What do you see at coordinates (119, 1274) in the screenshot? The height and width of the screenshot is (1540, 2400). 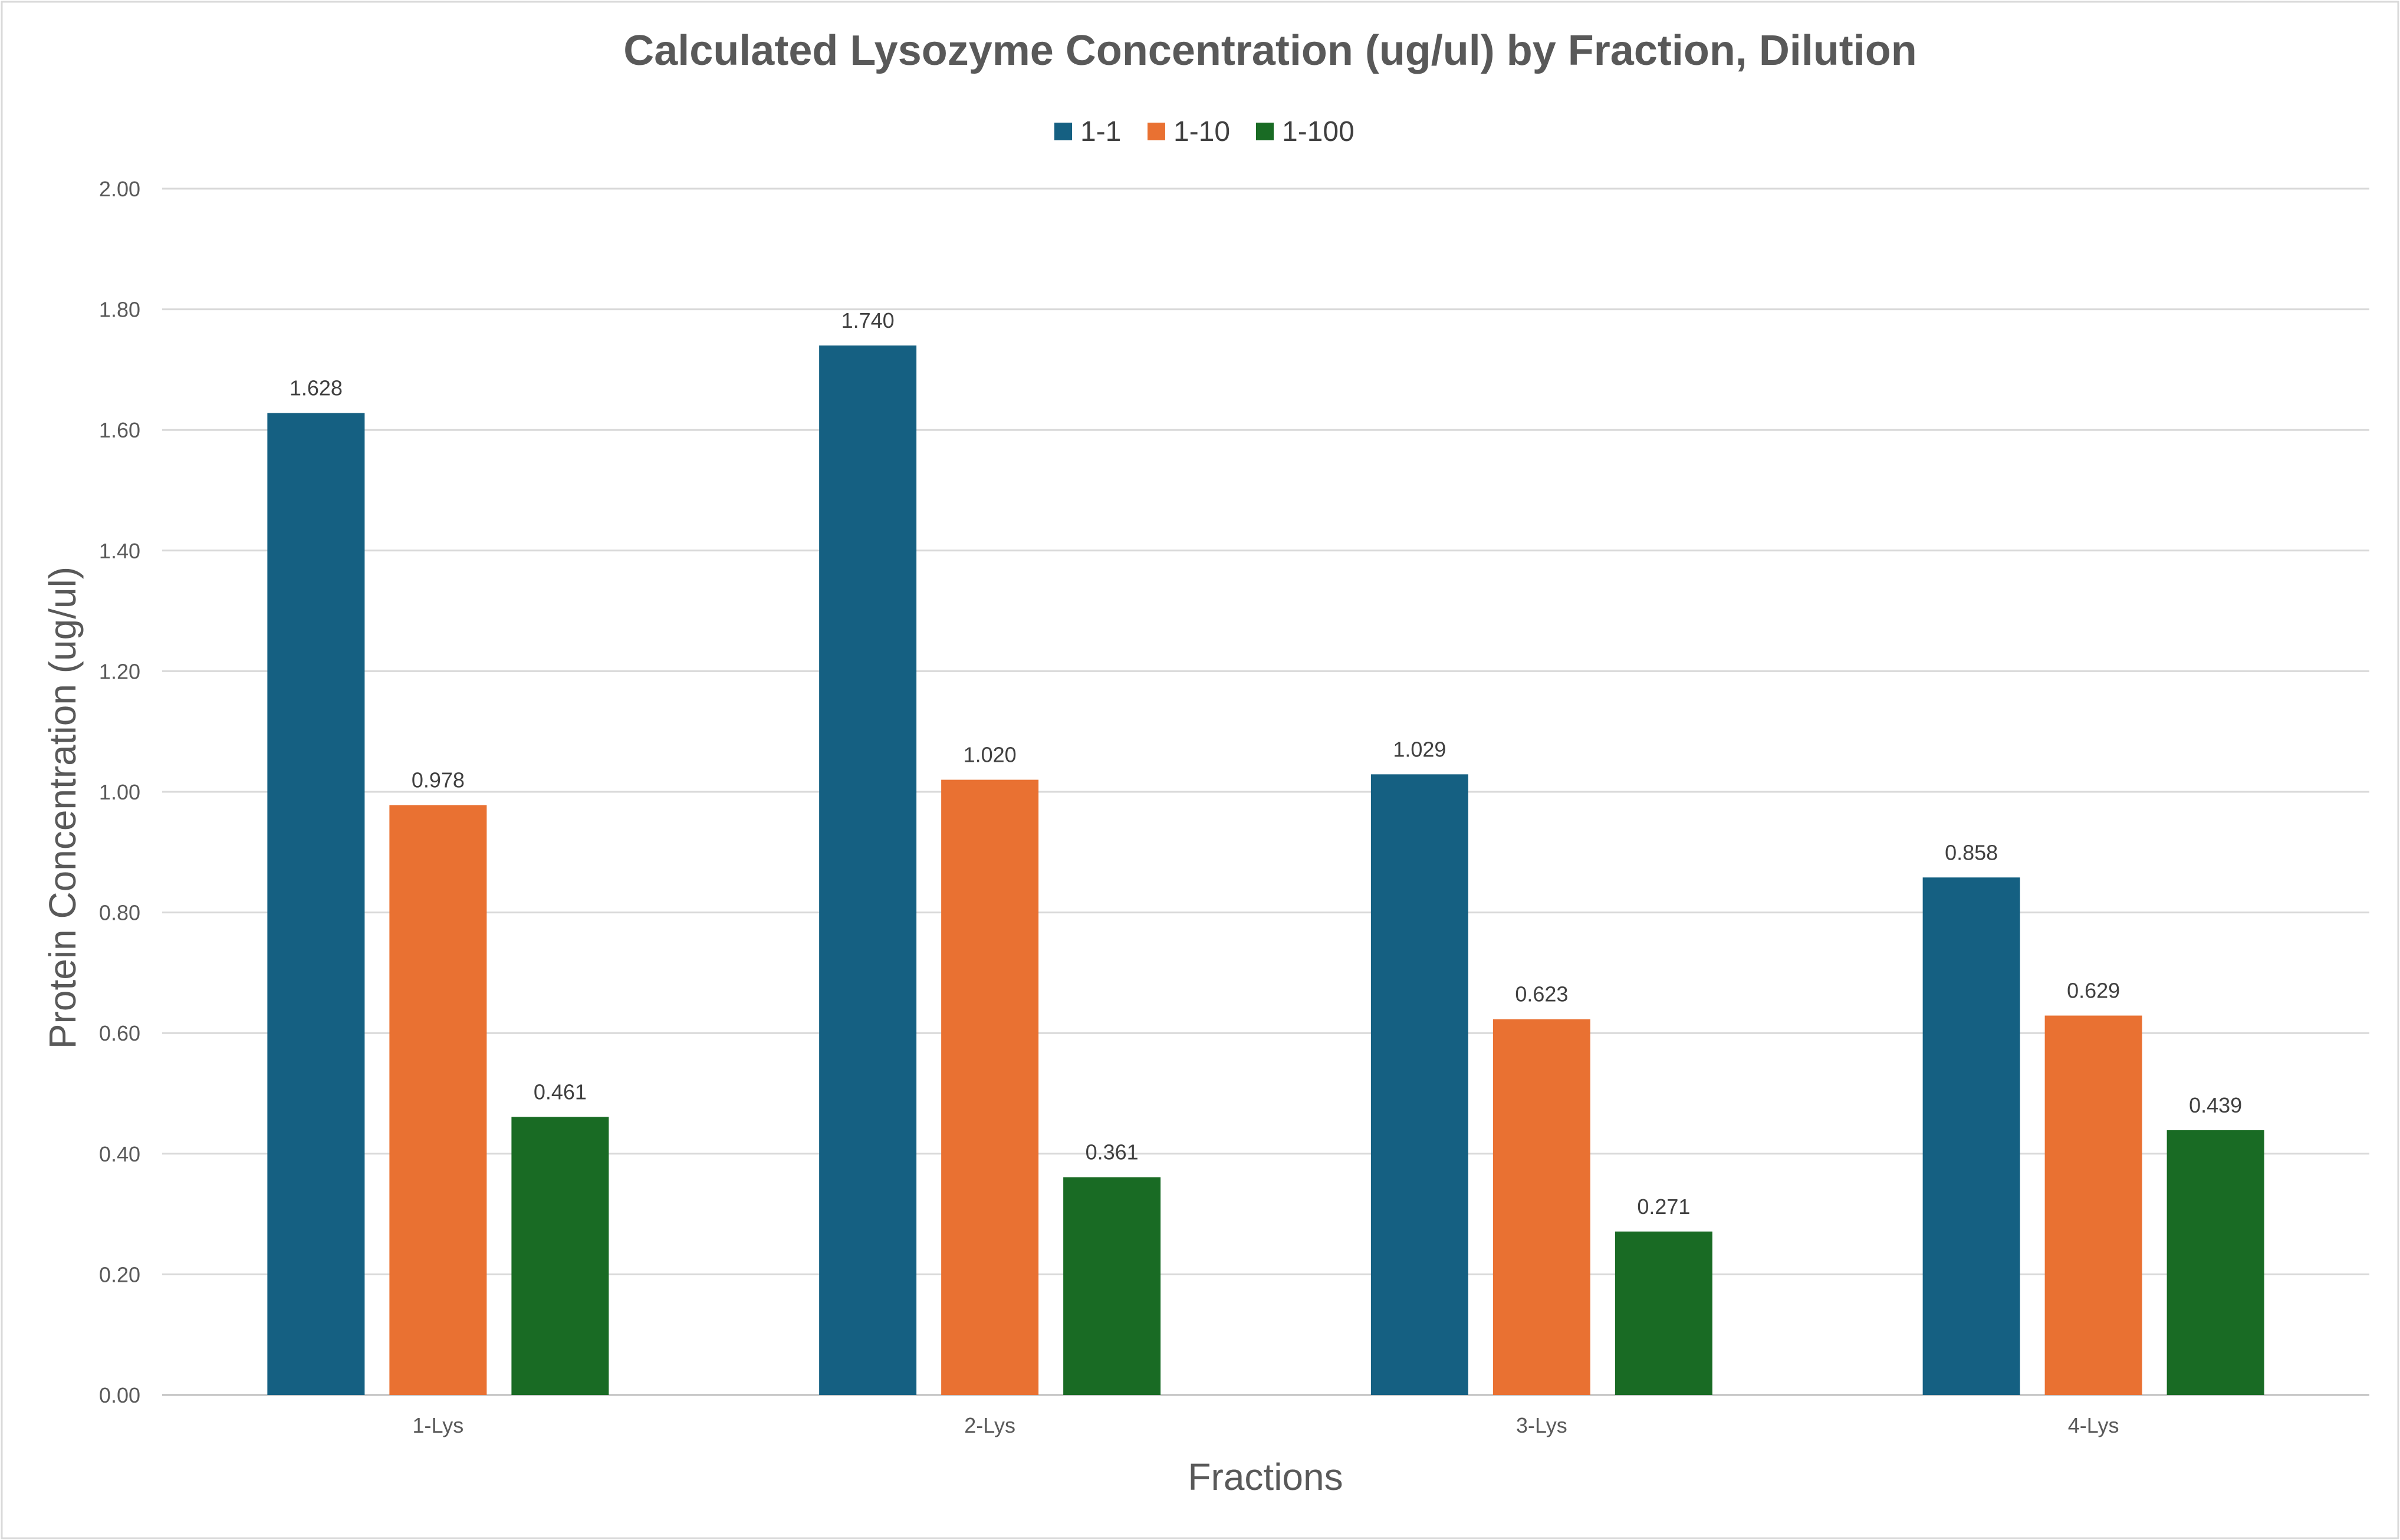 I see `y-tick-label: 0.20` at bounding box center [119, 1274].